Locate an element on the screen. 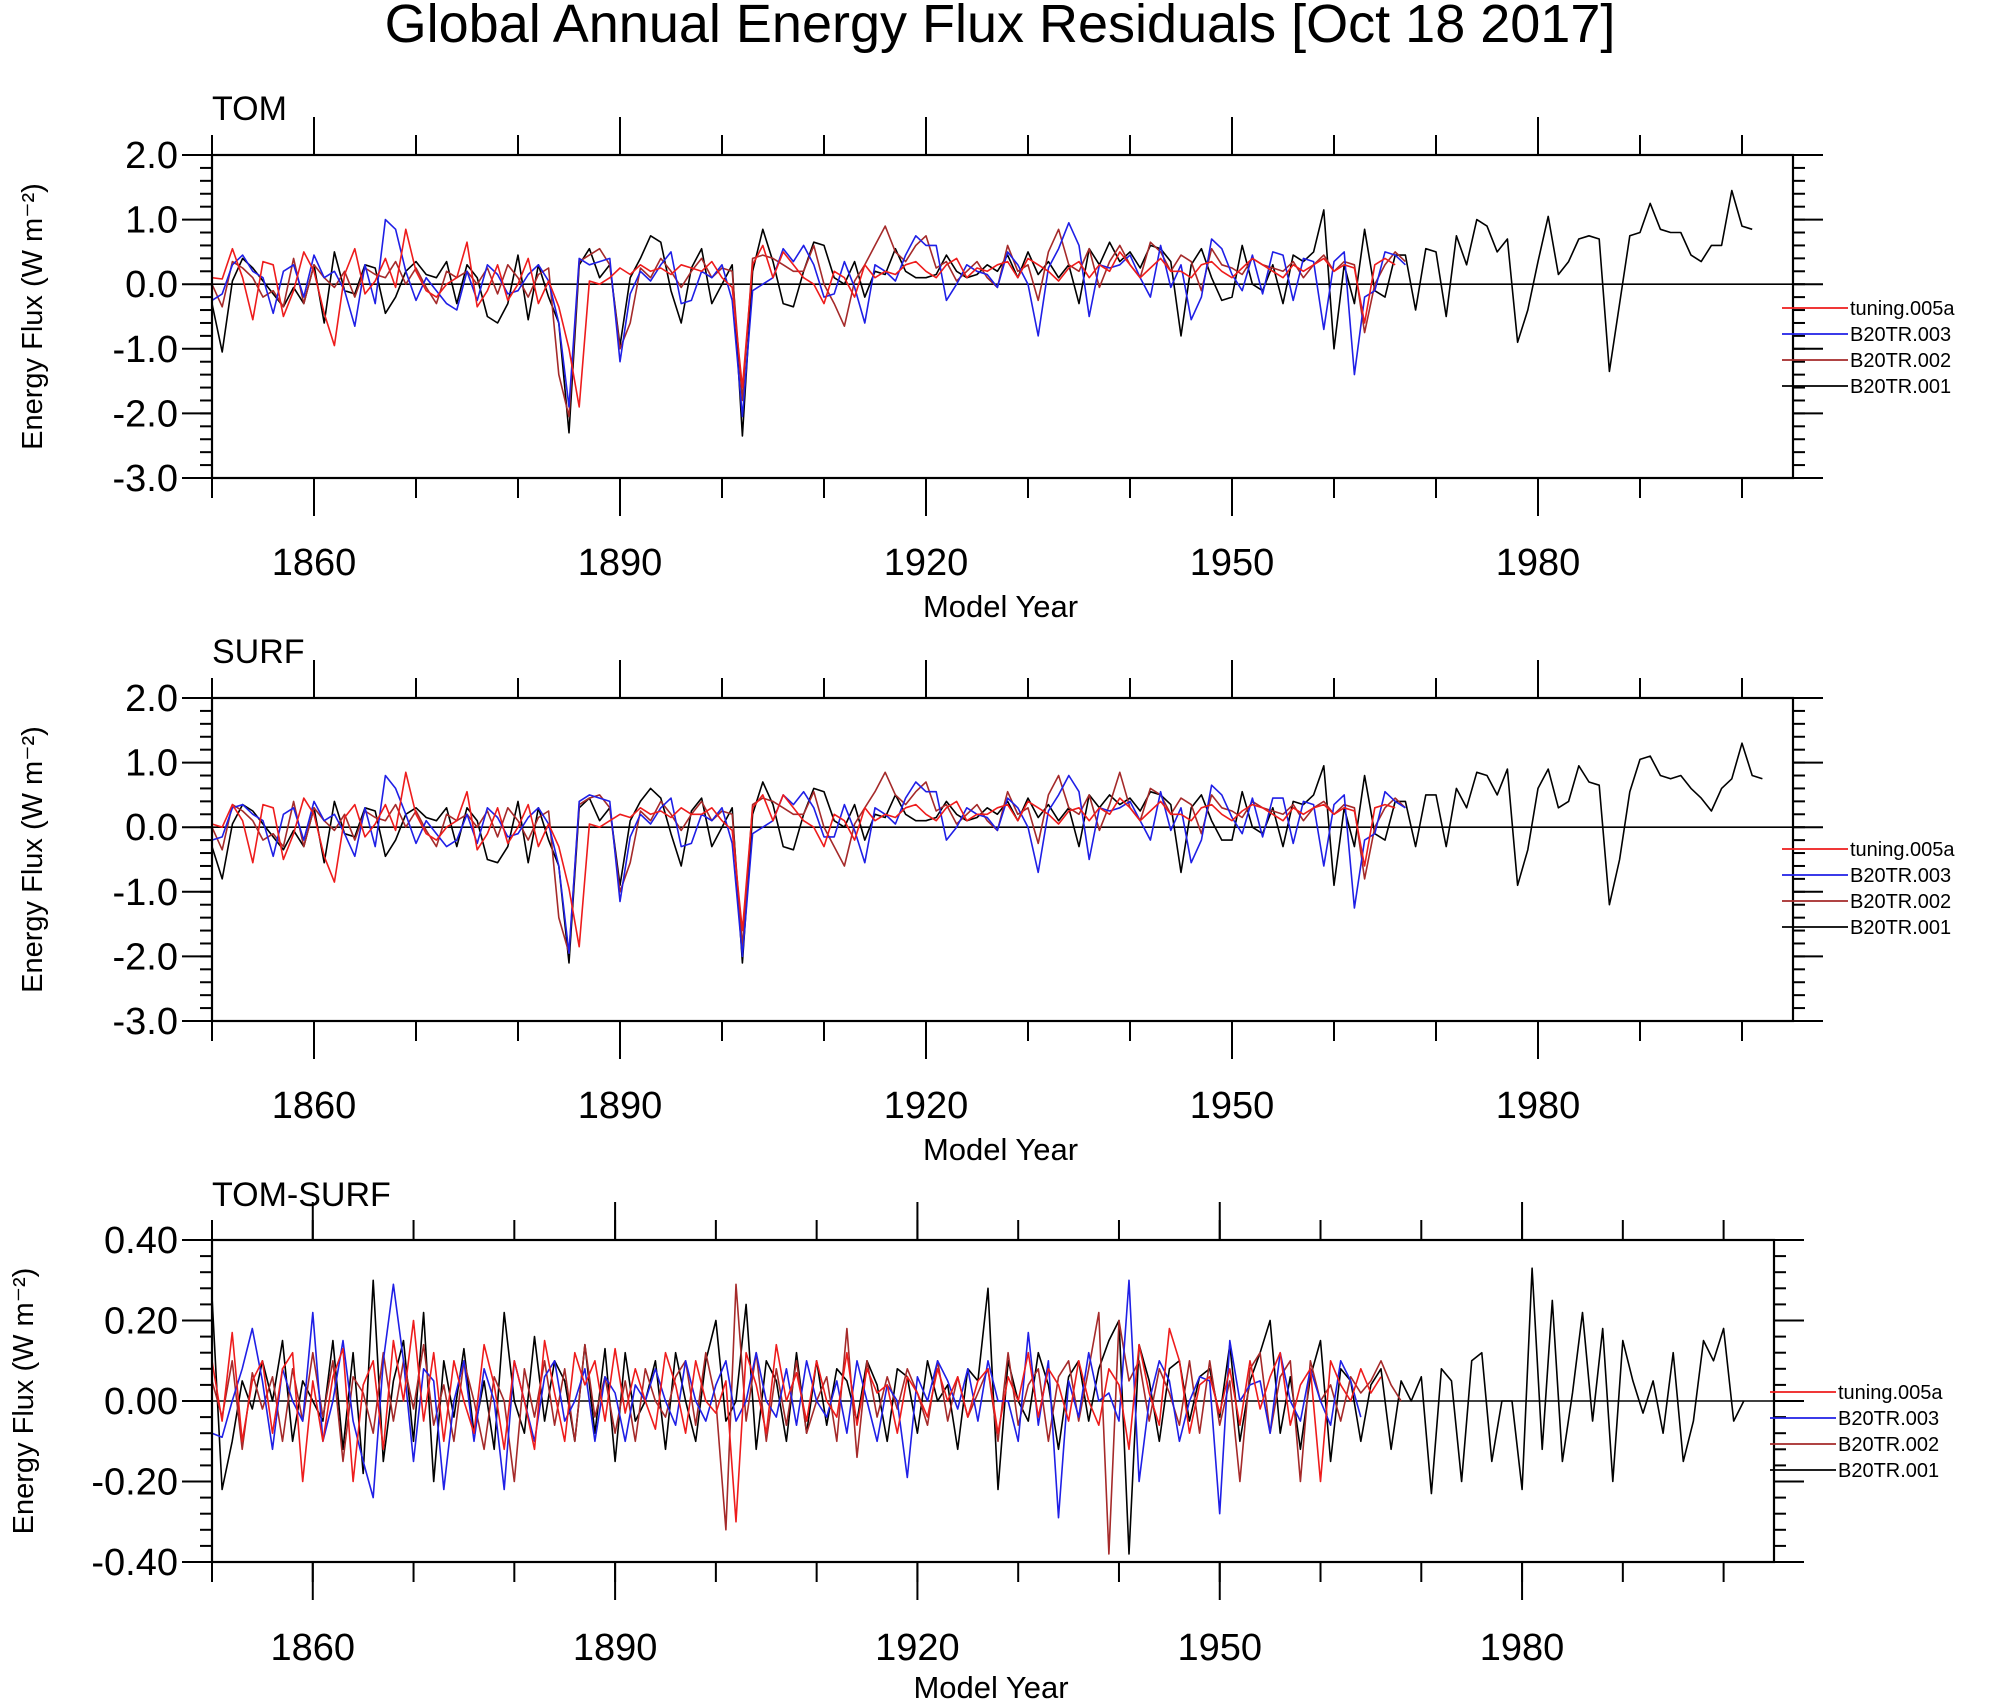  panel-title: TOM-SURF is located at coordinates (301, 1195).